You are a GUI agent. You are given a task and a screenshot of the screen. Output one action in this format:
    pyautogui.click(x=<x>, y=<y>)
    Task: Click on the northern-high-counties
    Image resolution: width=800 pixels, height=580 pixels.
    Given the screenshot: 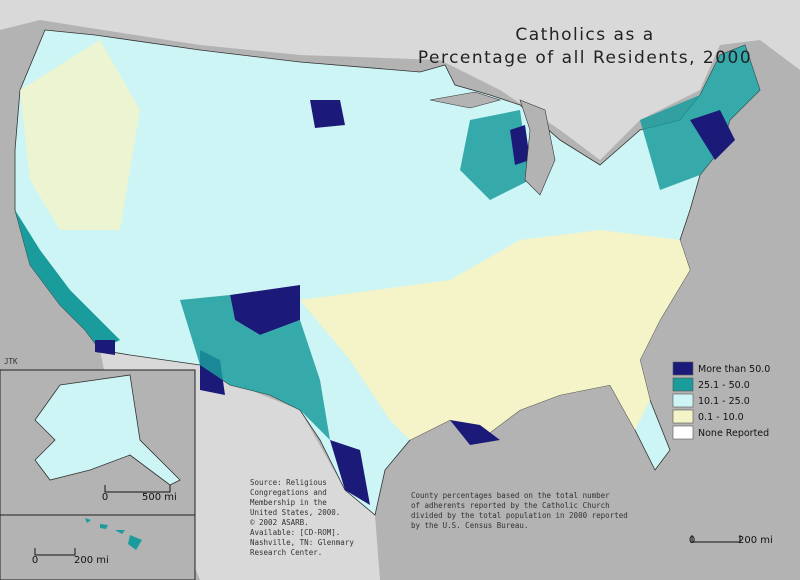 What is the action you would take?
    pyautogui.click(x=522, y=132)
    